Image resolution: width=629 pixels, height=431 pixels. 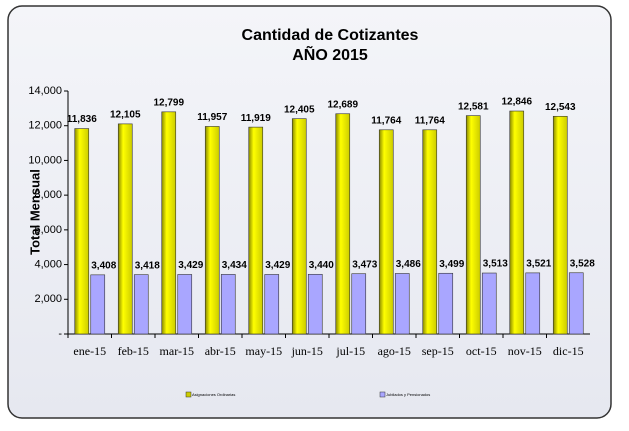 What do you see at coordinates (45, 126) in the screenshot?
I see `y-tick-label: 12,000` at bounding box center [45, 126].